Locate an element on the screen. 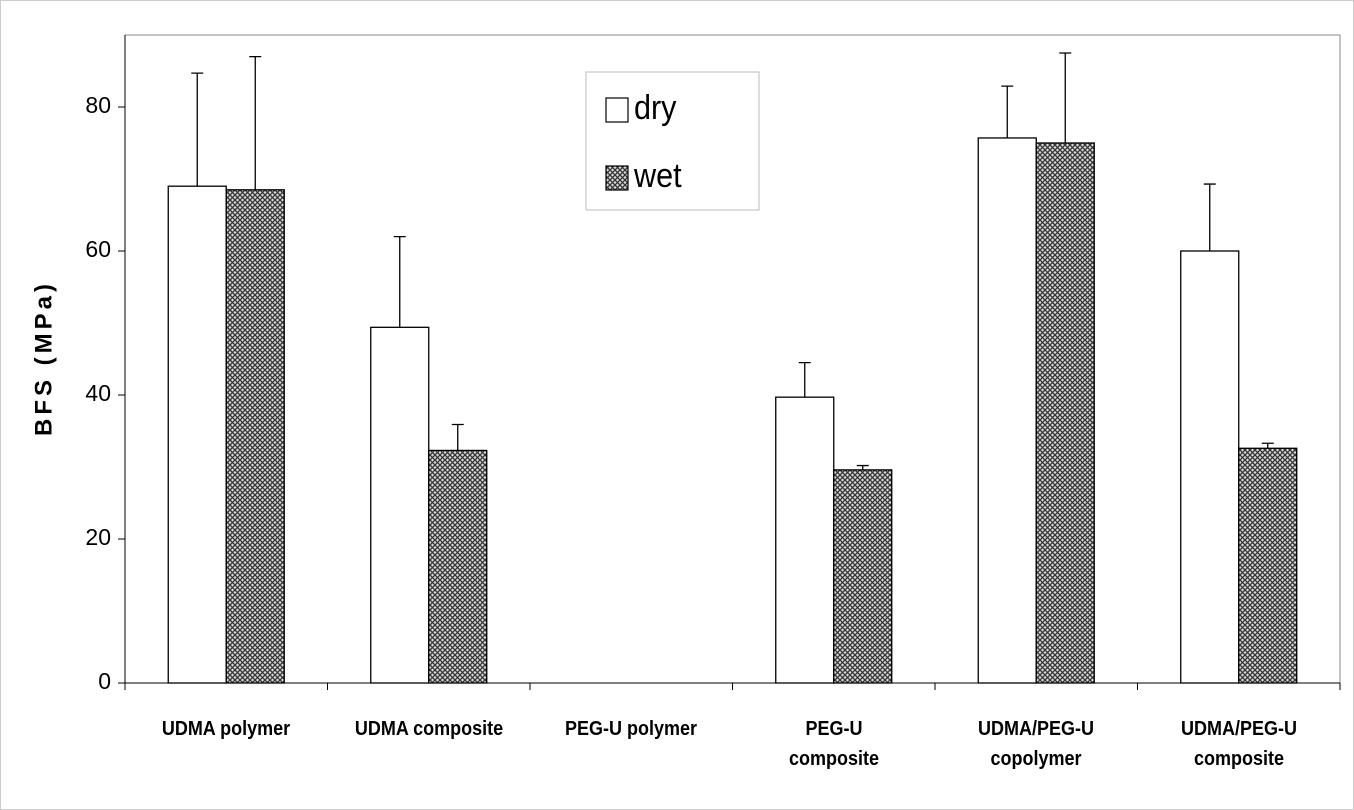 The width and height of the screenshot is (1354, 810). y-tick-label: 40 is located at coordinates (98, 393).